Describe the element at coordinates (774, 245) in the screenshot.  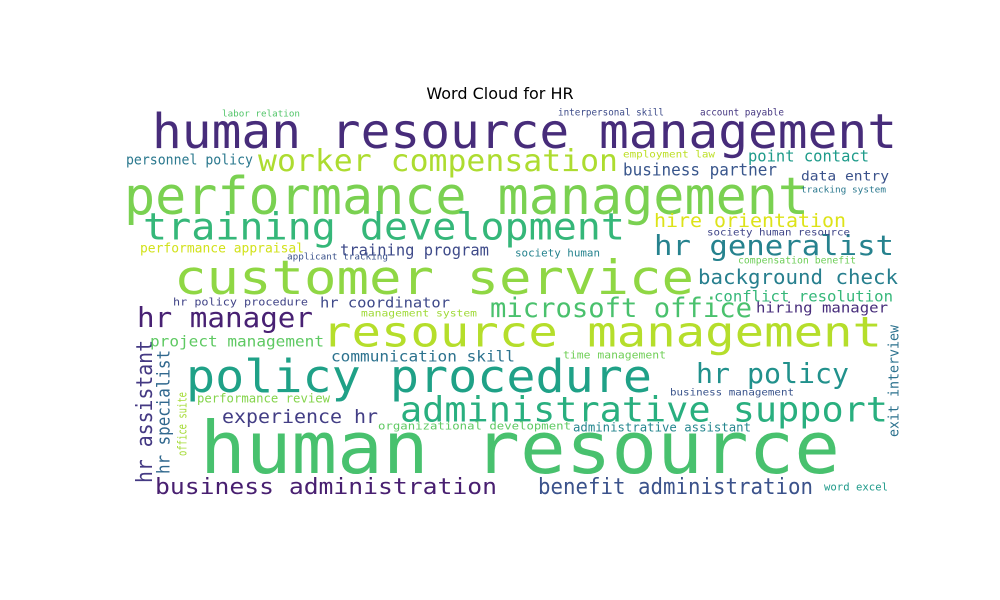
I see `word-hr-generalist: hr generalist` at that location.